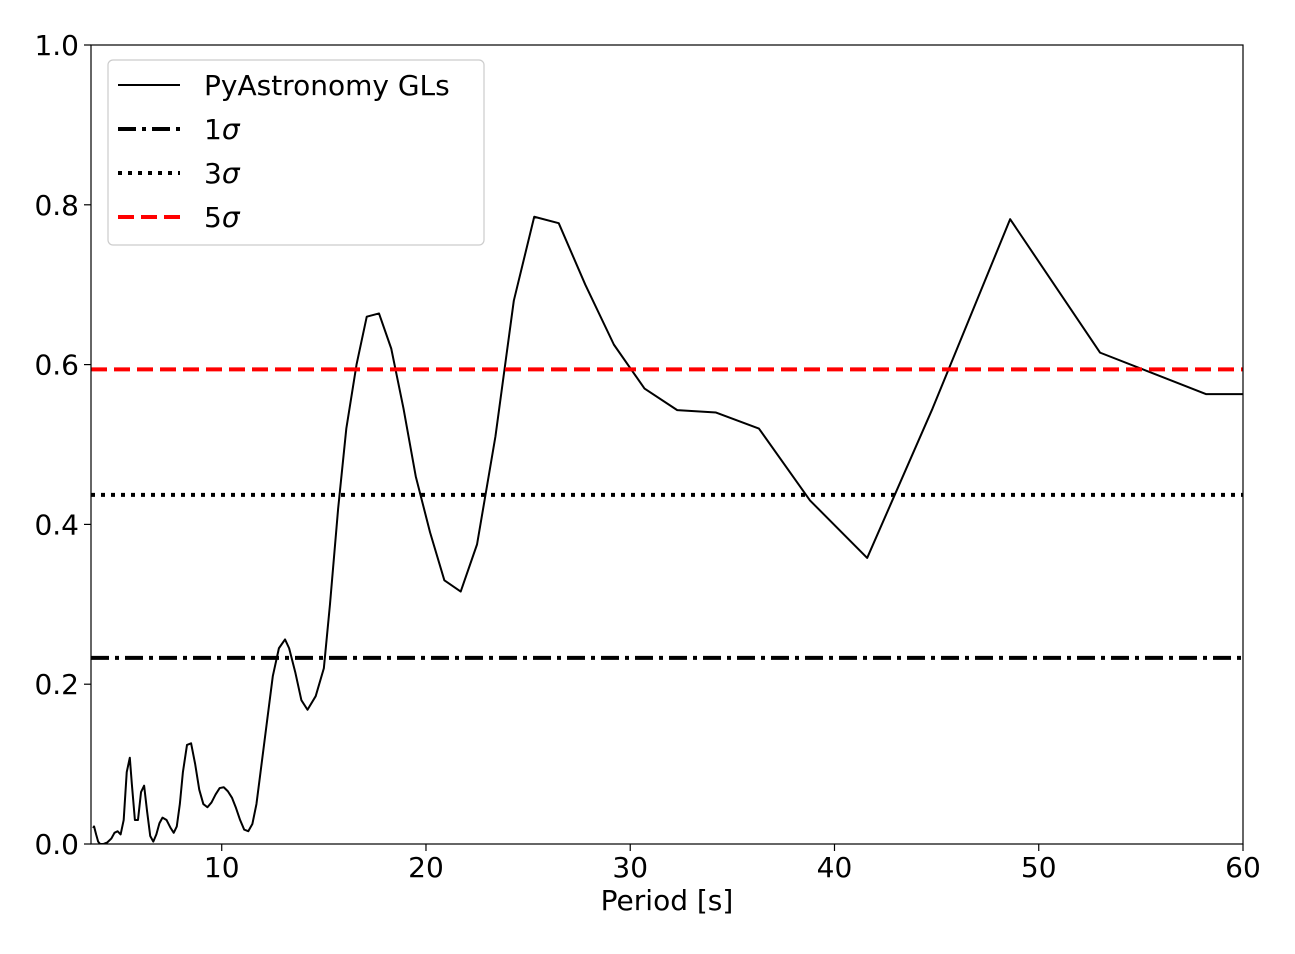  What do you see at coordinates (222, 173) in the screenshot?
I see `legend-label: 3σ` at bounding box center [222, 173].